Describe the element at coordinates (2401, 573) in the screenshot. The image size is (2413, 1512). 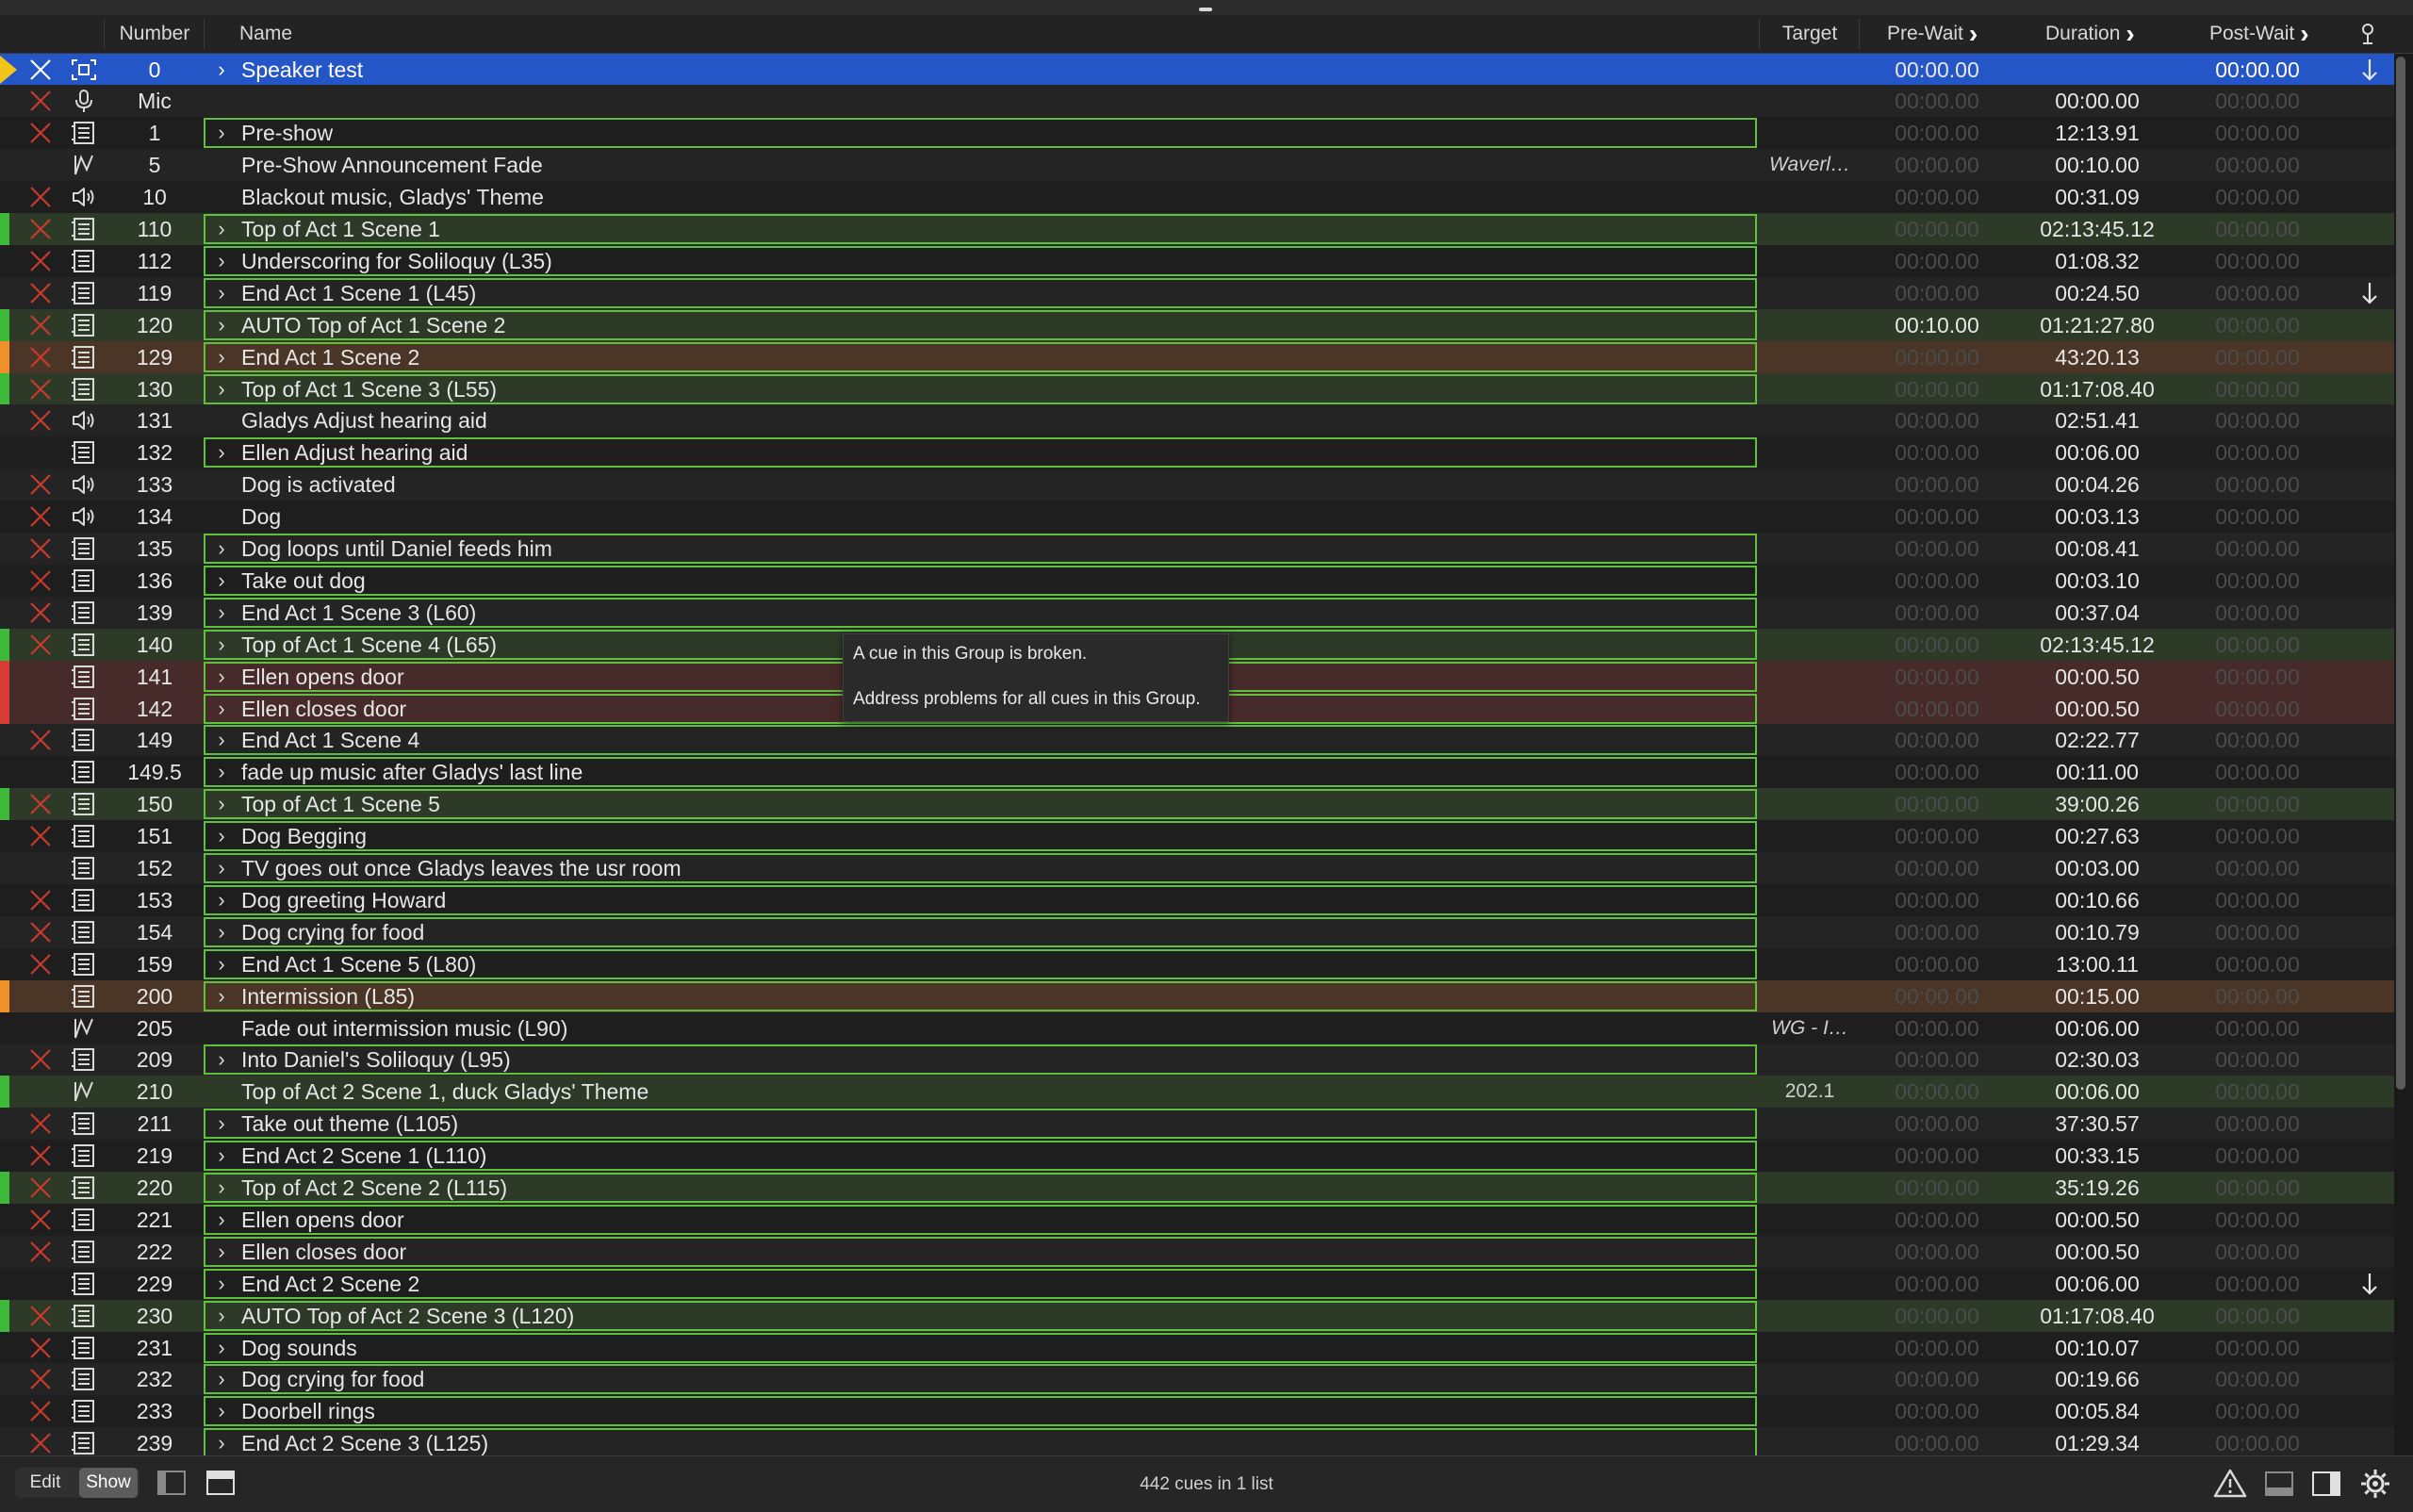
I see `scrollbar-thumb` at that location.